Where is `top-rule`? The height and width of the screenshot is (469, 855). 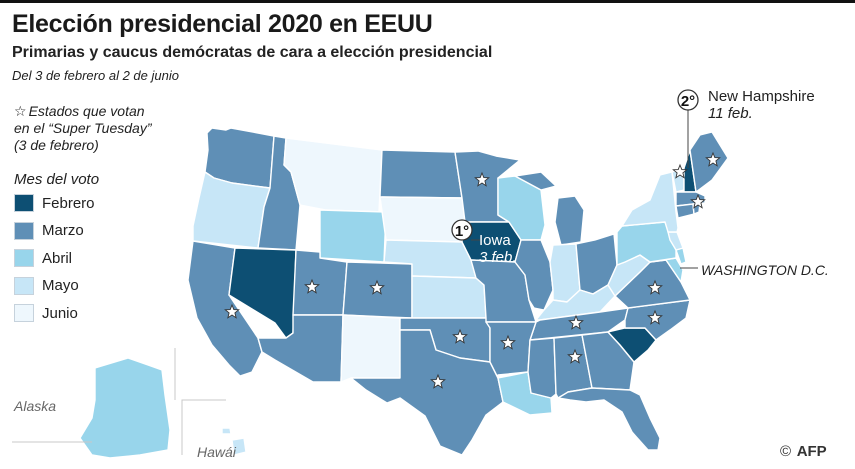 top-rule is located at coordinates (427, 1).